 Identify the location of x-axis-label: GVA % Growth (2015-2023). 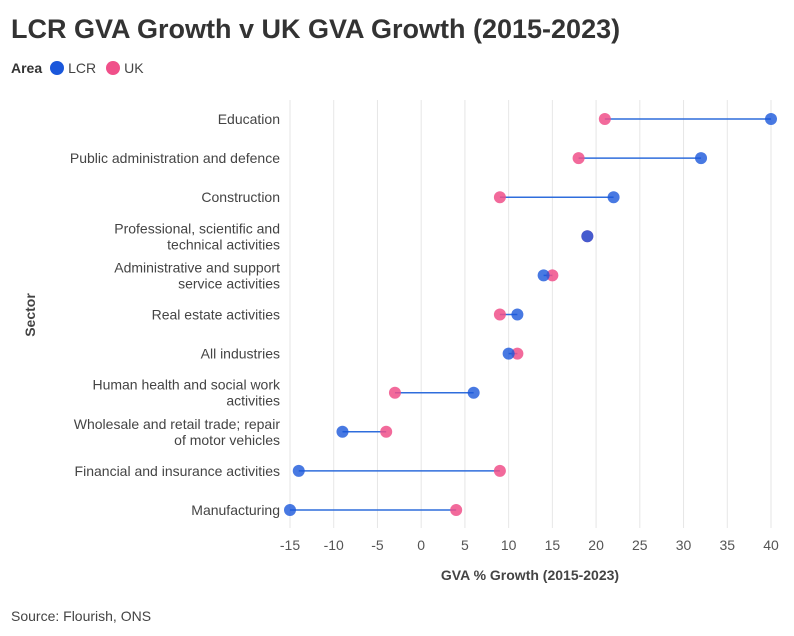
(530, 575).